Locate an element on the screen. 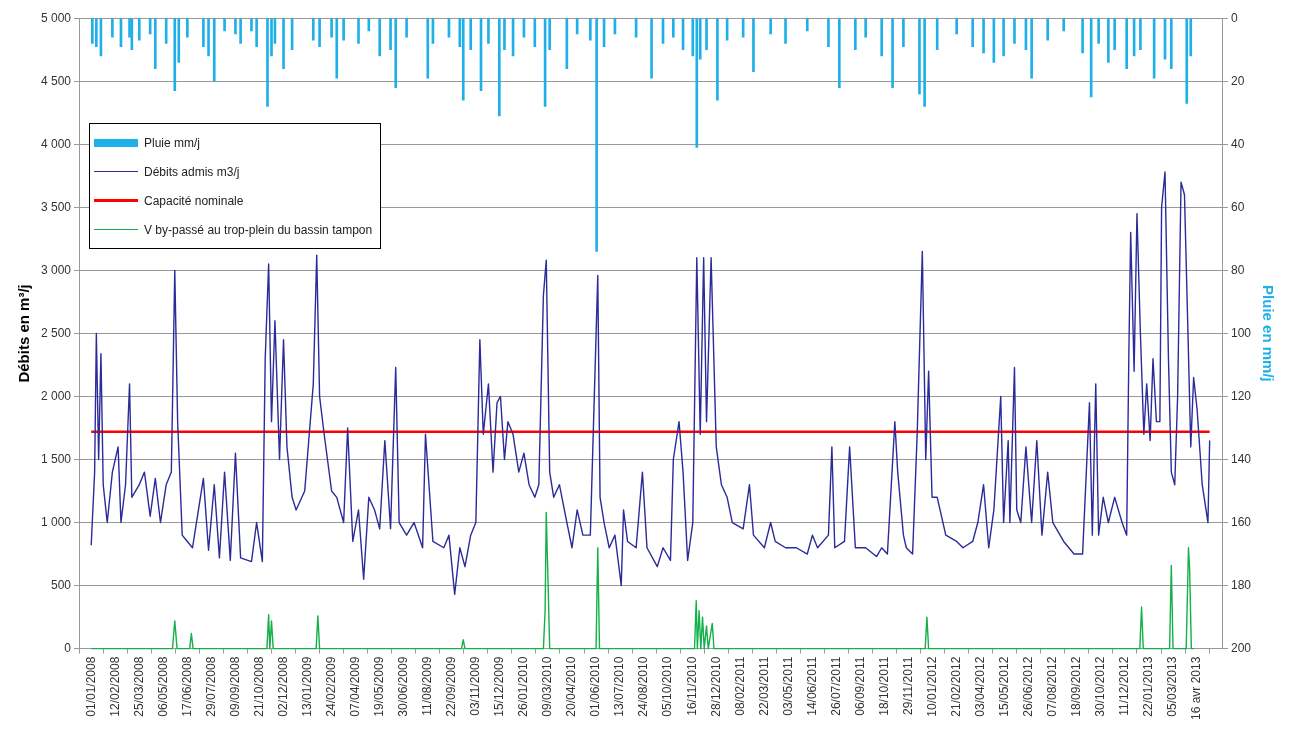  y-tick-label: 3 000 is located at coordinates (56, 269).